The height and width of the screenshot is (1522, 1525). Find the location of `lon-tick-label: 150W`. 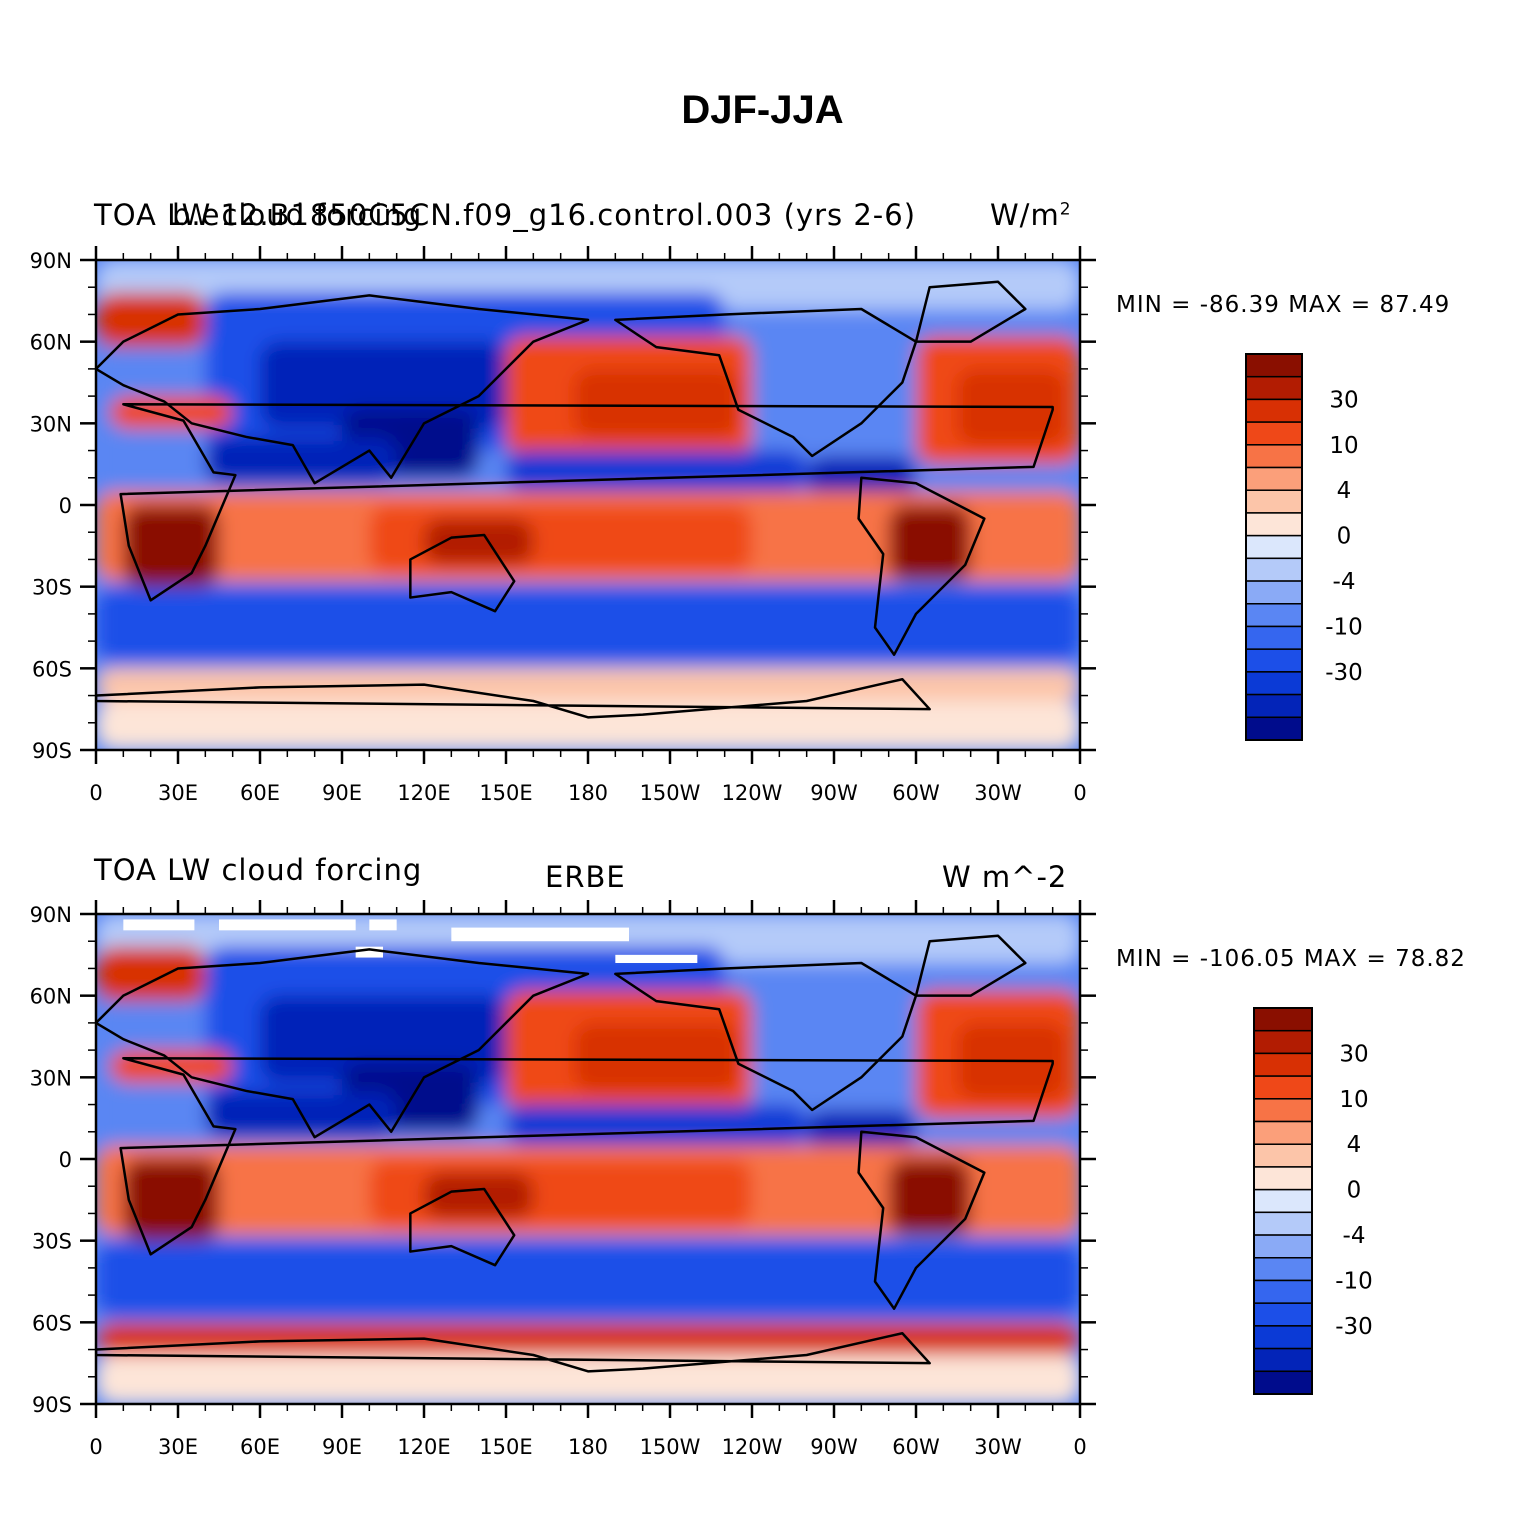

lon-tick-label: 150W is located at coordinates (670, 1447).